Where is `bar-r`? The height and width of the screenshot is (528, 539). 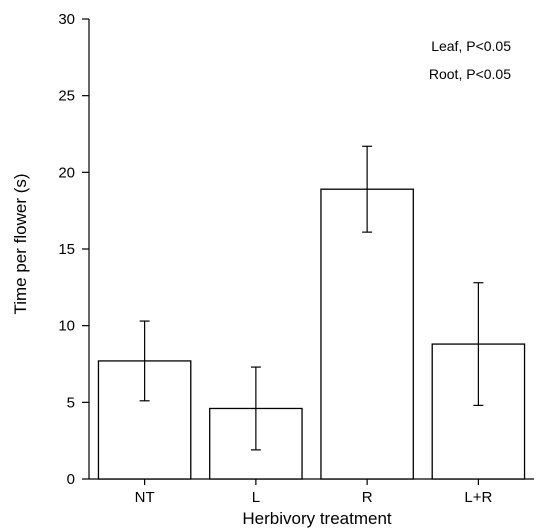
bar-r is located at coordinates (367, 334).